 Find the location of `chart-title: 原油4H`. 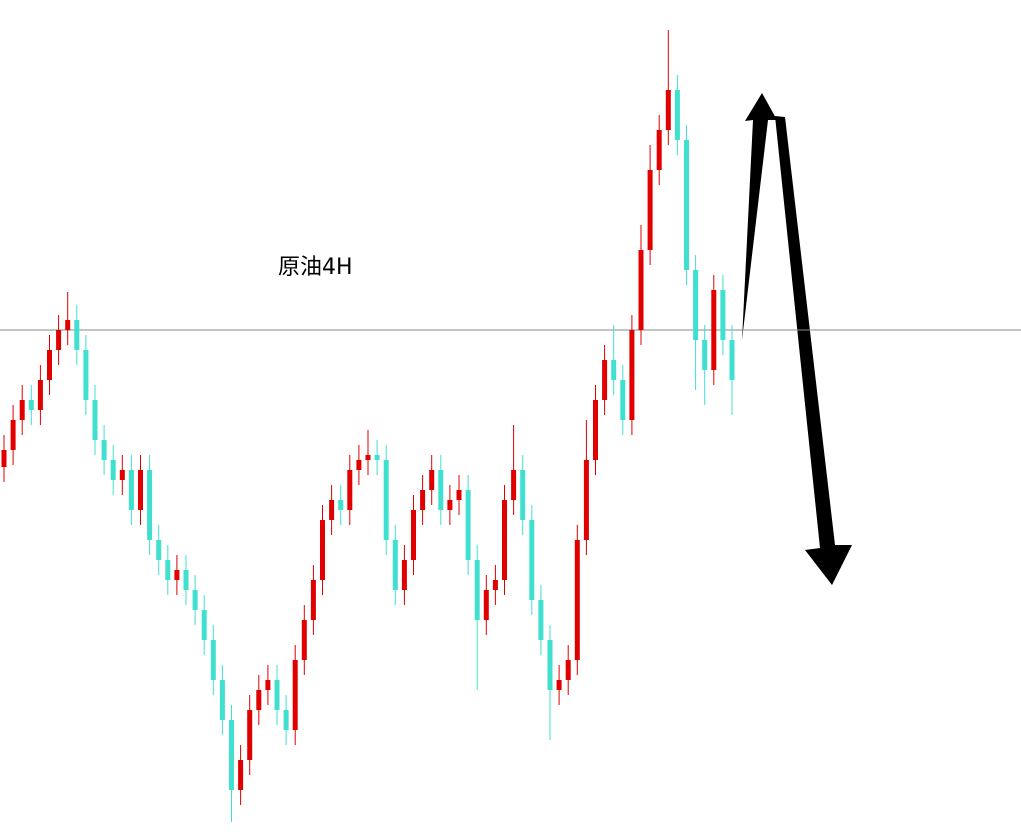

chart-title: 原油4H is located at coordinates (315, 267).